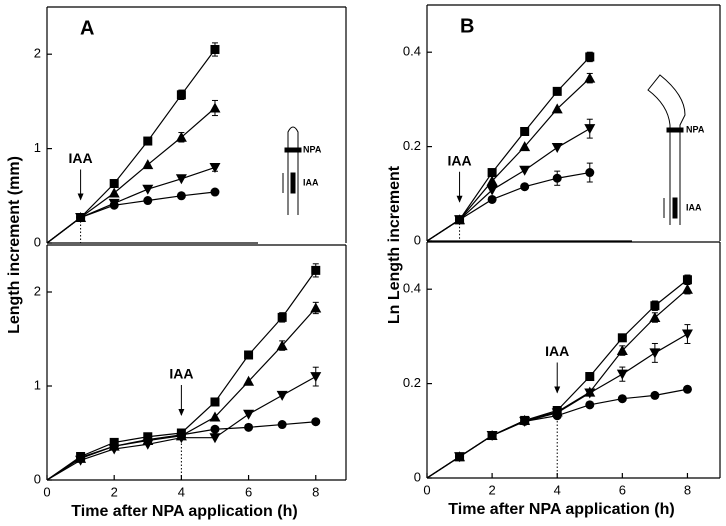 This screenshot has width=726, height=526. I want to click on y-tick-label: 0.2, so click(412, 145).